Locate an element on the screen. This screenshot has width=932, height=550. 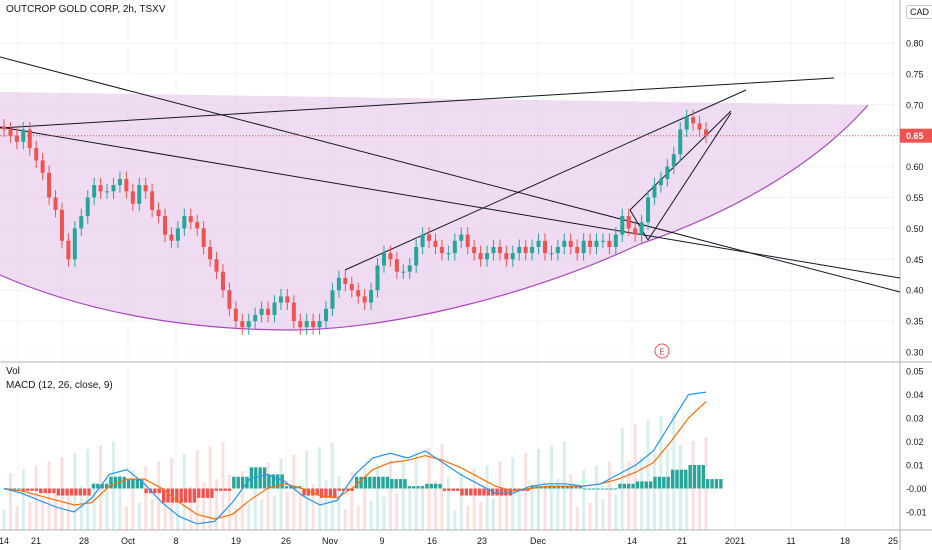
time-tick-label: 23 is located at coordinates (482, 541).